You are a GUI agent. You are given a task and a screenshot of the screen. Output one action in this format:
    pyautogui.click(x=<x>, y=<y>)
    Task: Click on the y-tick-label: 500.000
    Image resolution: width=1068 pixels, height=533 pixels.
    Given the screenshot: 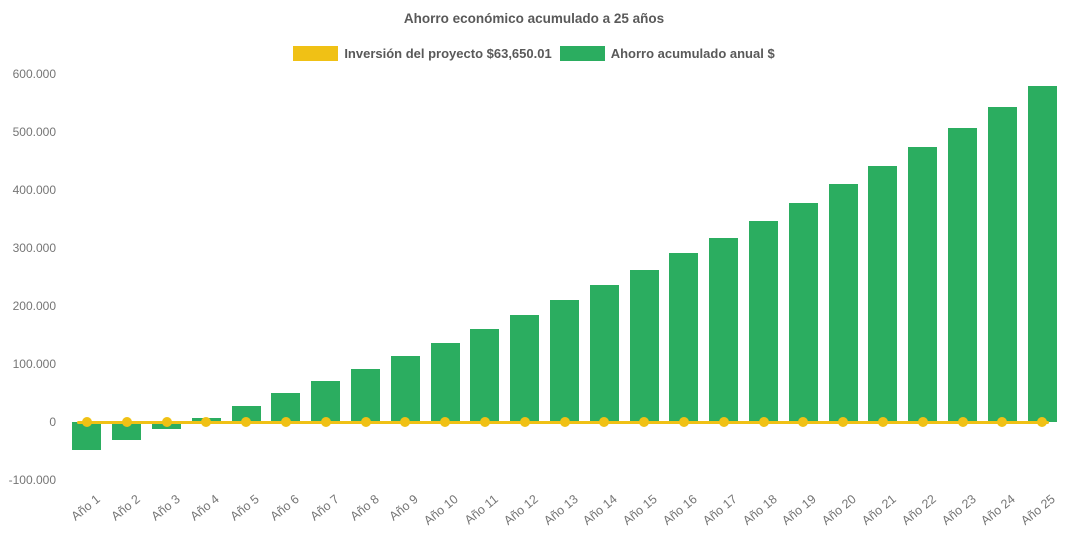 What is the action you would take?
    pyautogui.click(x=34, y=132)
    